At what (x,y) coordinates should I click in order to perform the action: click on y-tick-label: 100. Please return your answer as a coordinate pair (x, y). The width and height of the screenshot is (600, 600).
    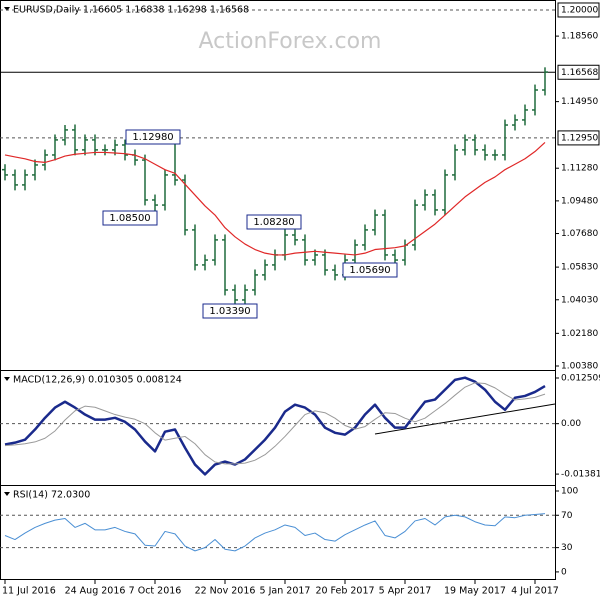
    Looking at the image, I should click on (569, 491).